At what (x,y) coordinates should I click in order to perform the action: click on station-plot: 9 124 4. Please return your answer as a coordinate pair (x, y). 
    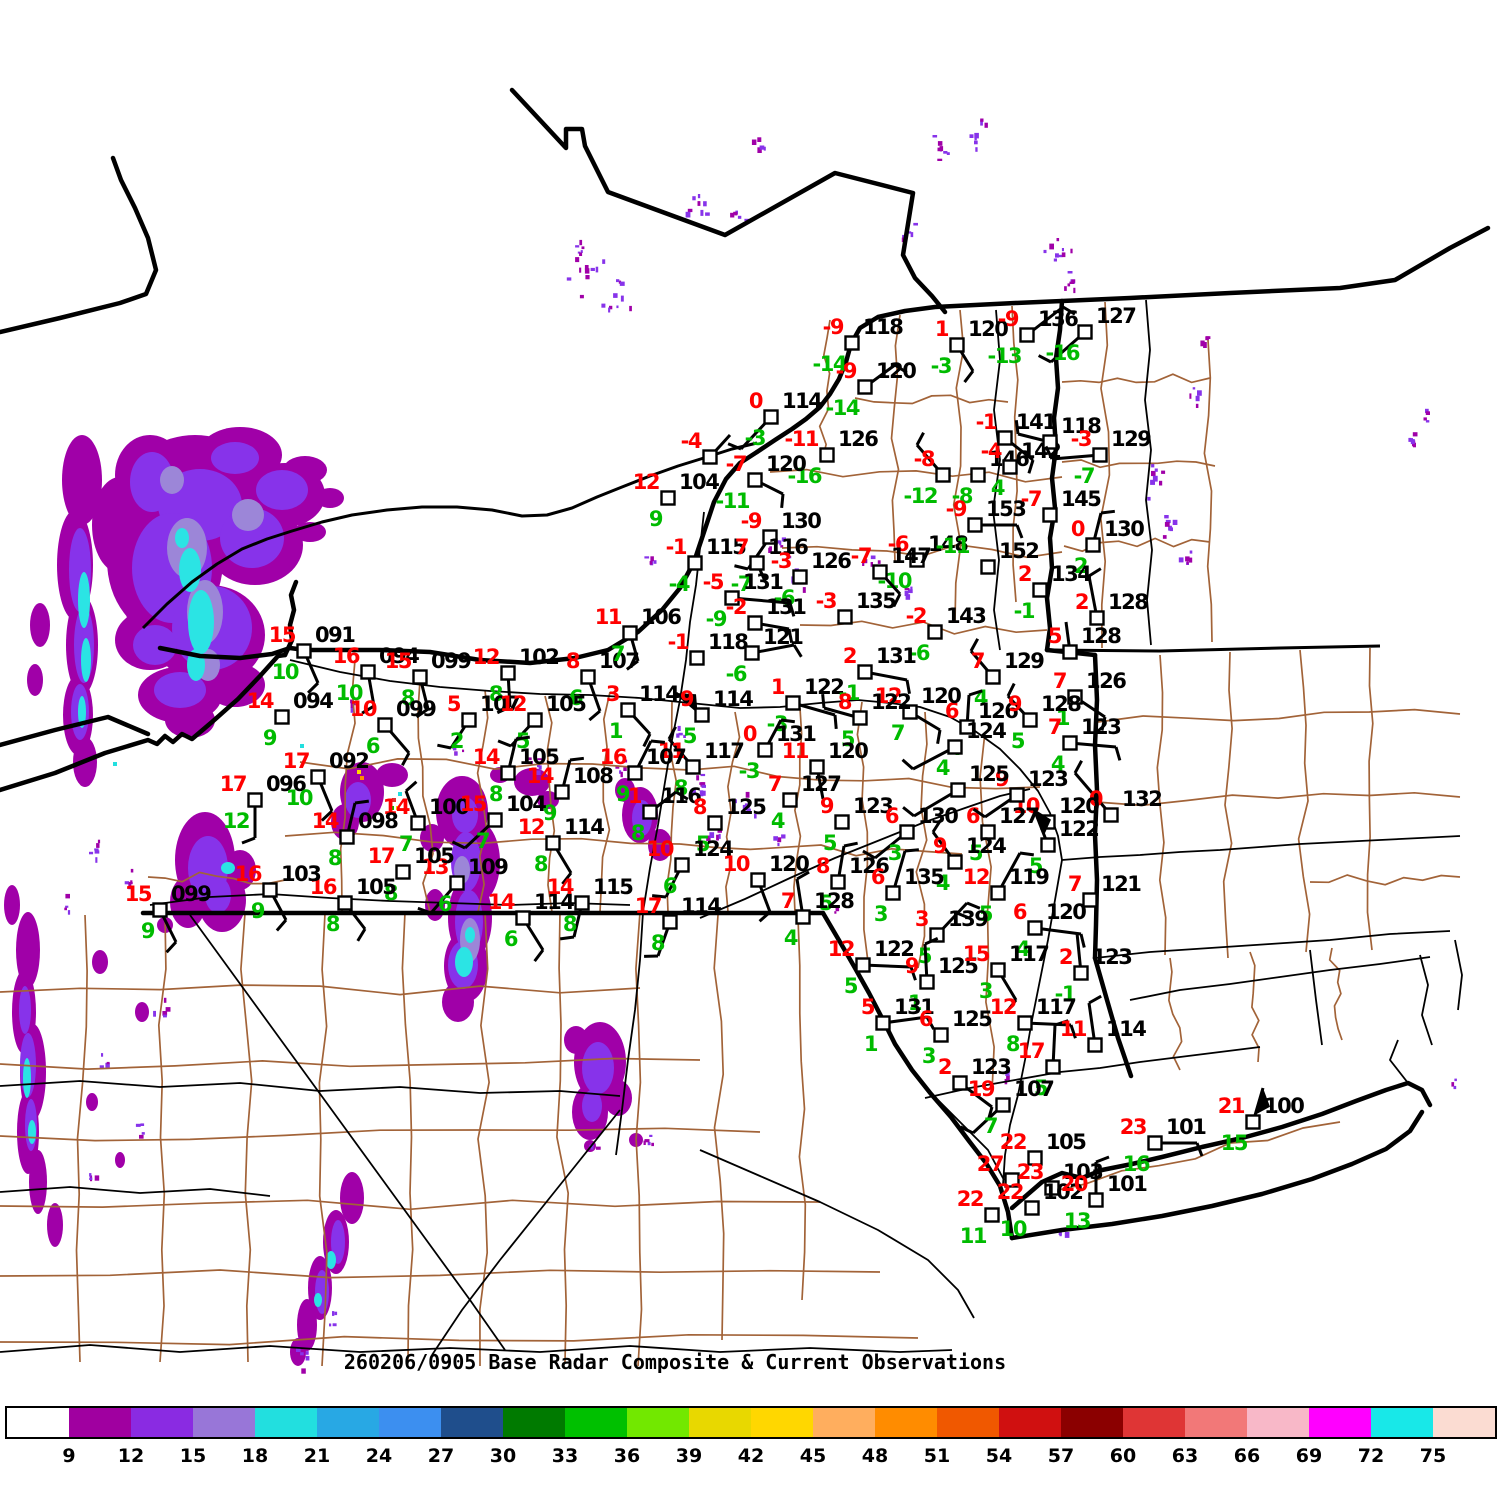
    Looking at the image, I should click on (969, 857).